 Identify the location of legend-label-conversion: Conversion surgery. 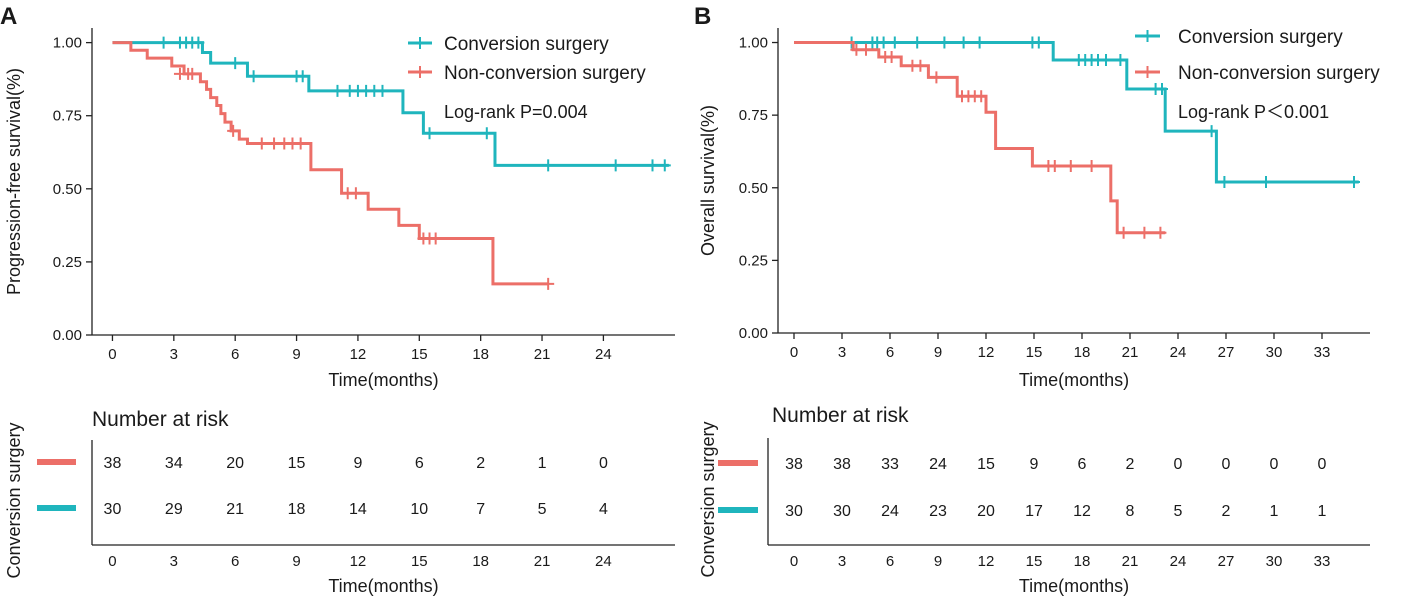
(1260, 37).